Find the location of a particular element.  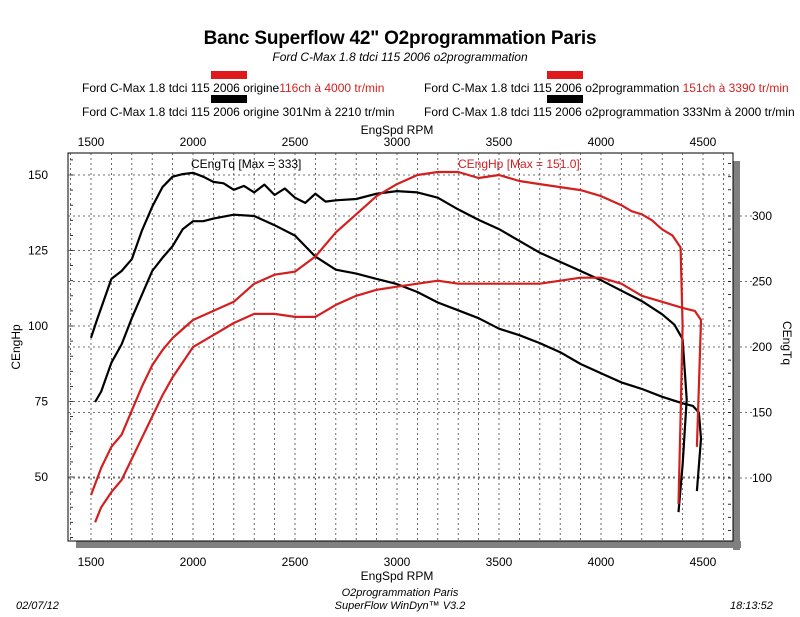

frame-shadow-right is located at coordinates (736, 355).